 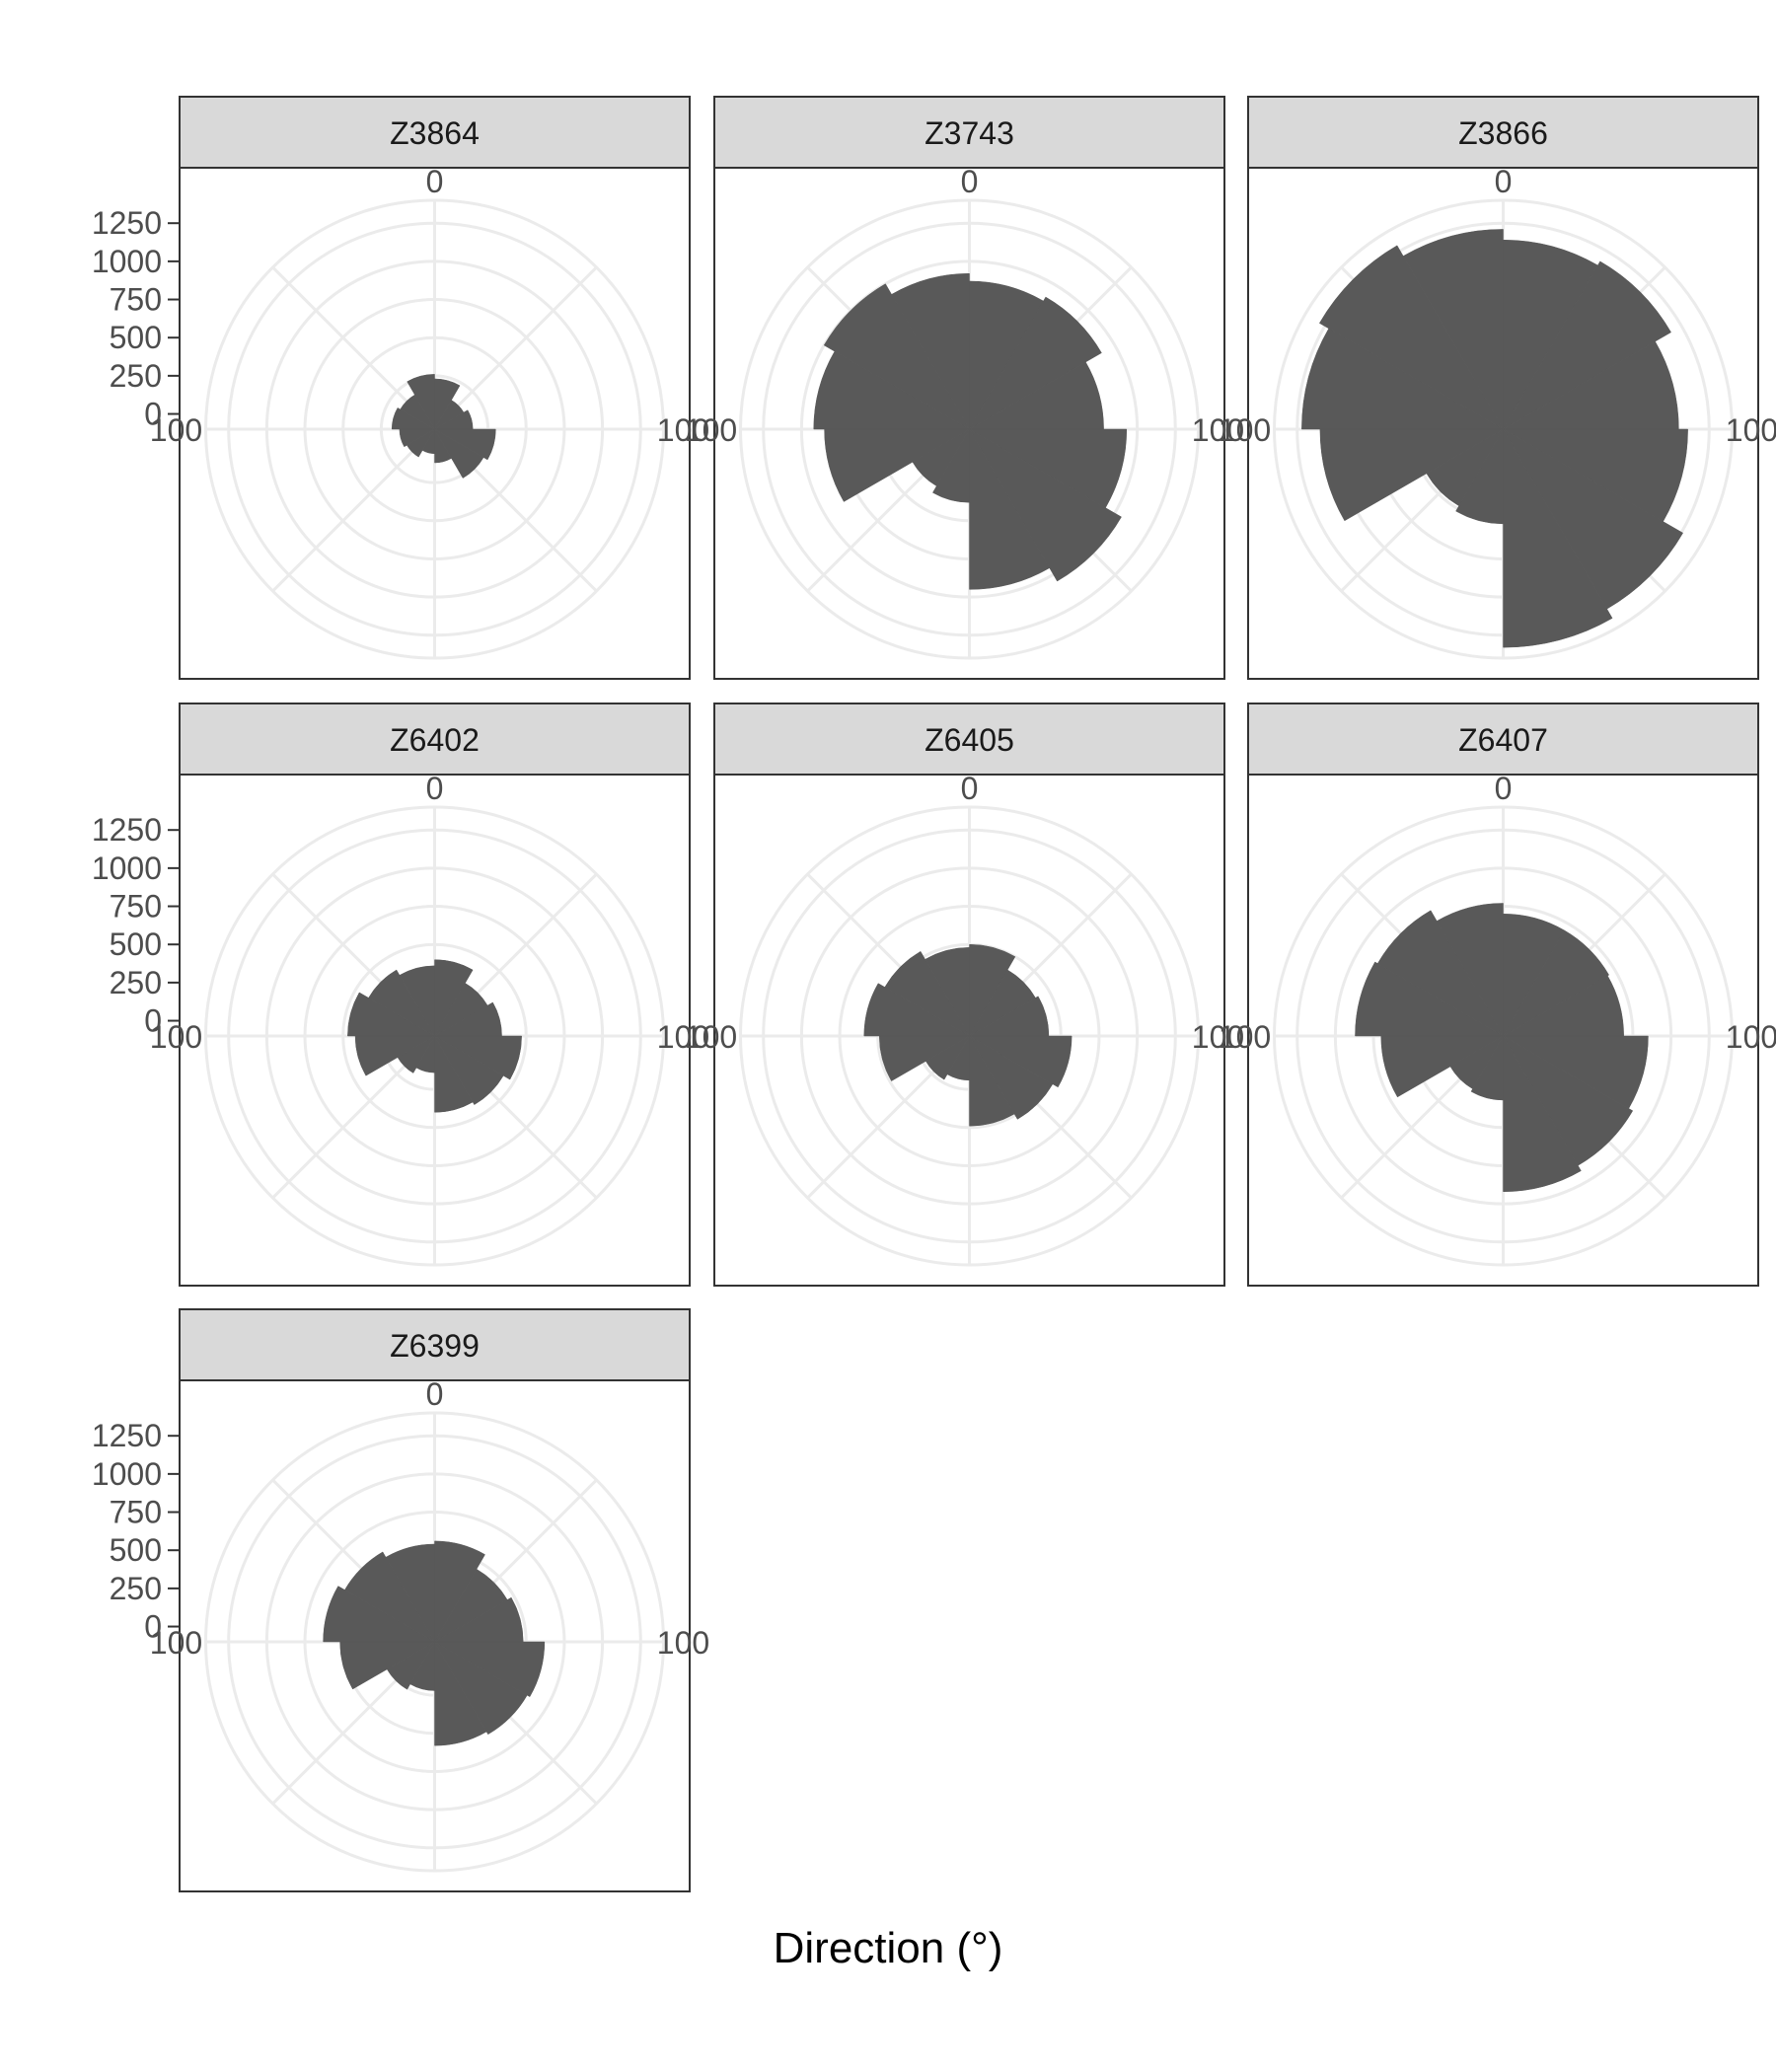 I want to click on facet-panel: Z3743 0 100 100, so click(x=965, y=388).